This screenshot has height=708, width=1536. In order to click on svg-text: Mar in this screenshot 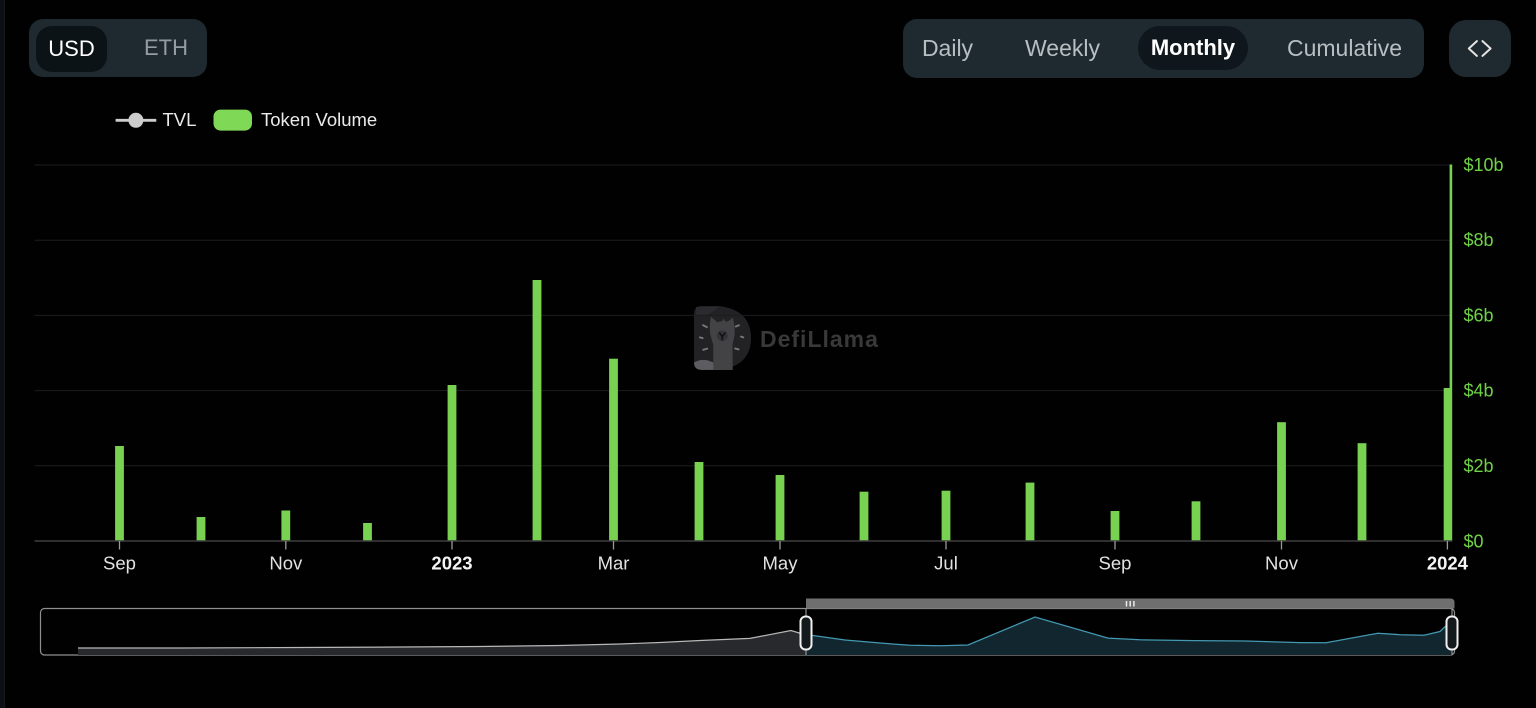, I will do `click(614, 563)`.